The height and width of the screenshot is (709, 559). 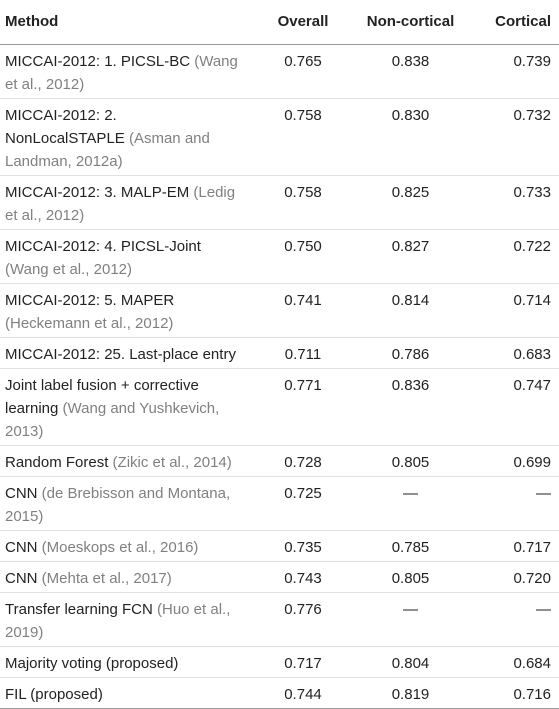 What do you see at coordinates (297, 461) in the screenshot?
I see `overall-cell: 0.728` at bounding box center [297, 461].